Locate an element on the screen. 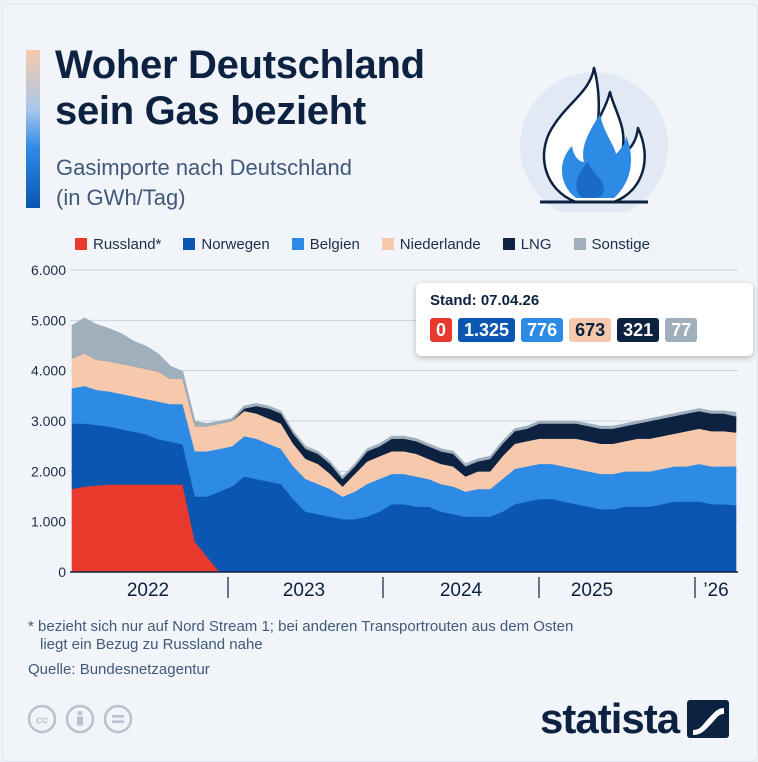 This screenshot has width=758, height=762. legend-item-norwegen: Norwegen is located at coordinates (226, 244).